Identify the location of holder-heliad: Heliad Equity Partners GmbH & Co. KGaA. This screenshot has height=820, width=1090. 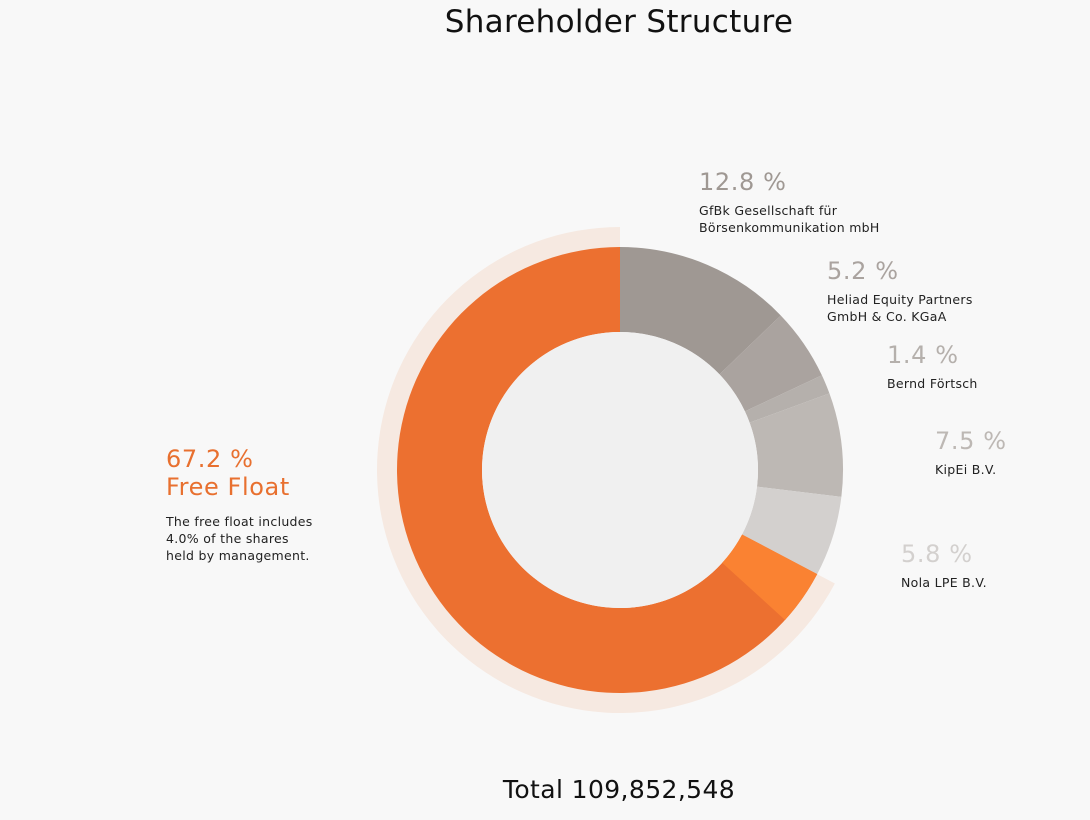
(900, 308).